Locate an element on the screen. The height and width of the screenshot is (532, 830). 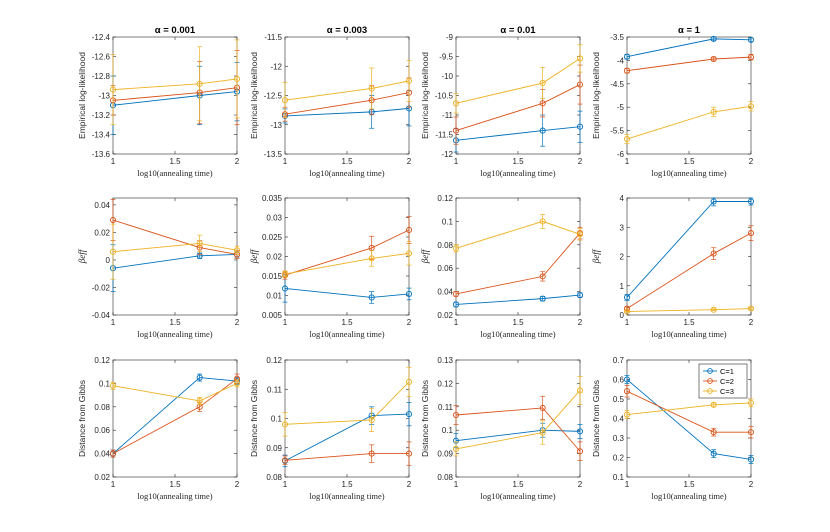
y-tick-label: -9.5 is located at coordinates (446, 57).